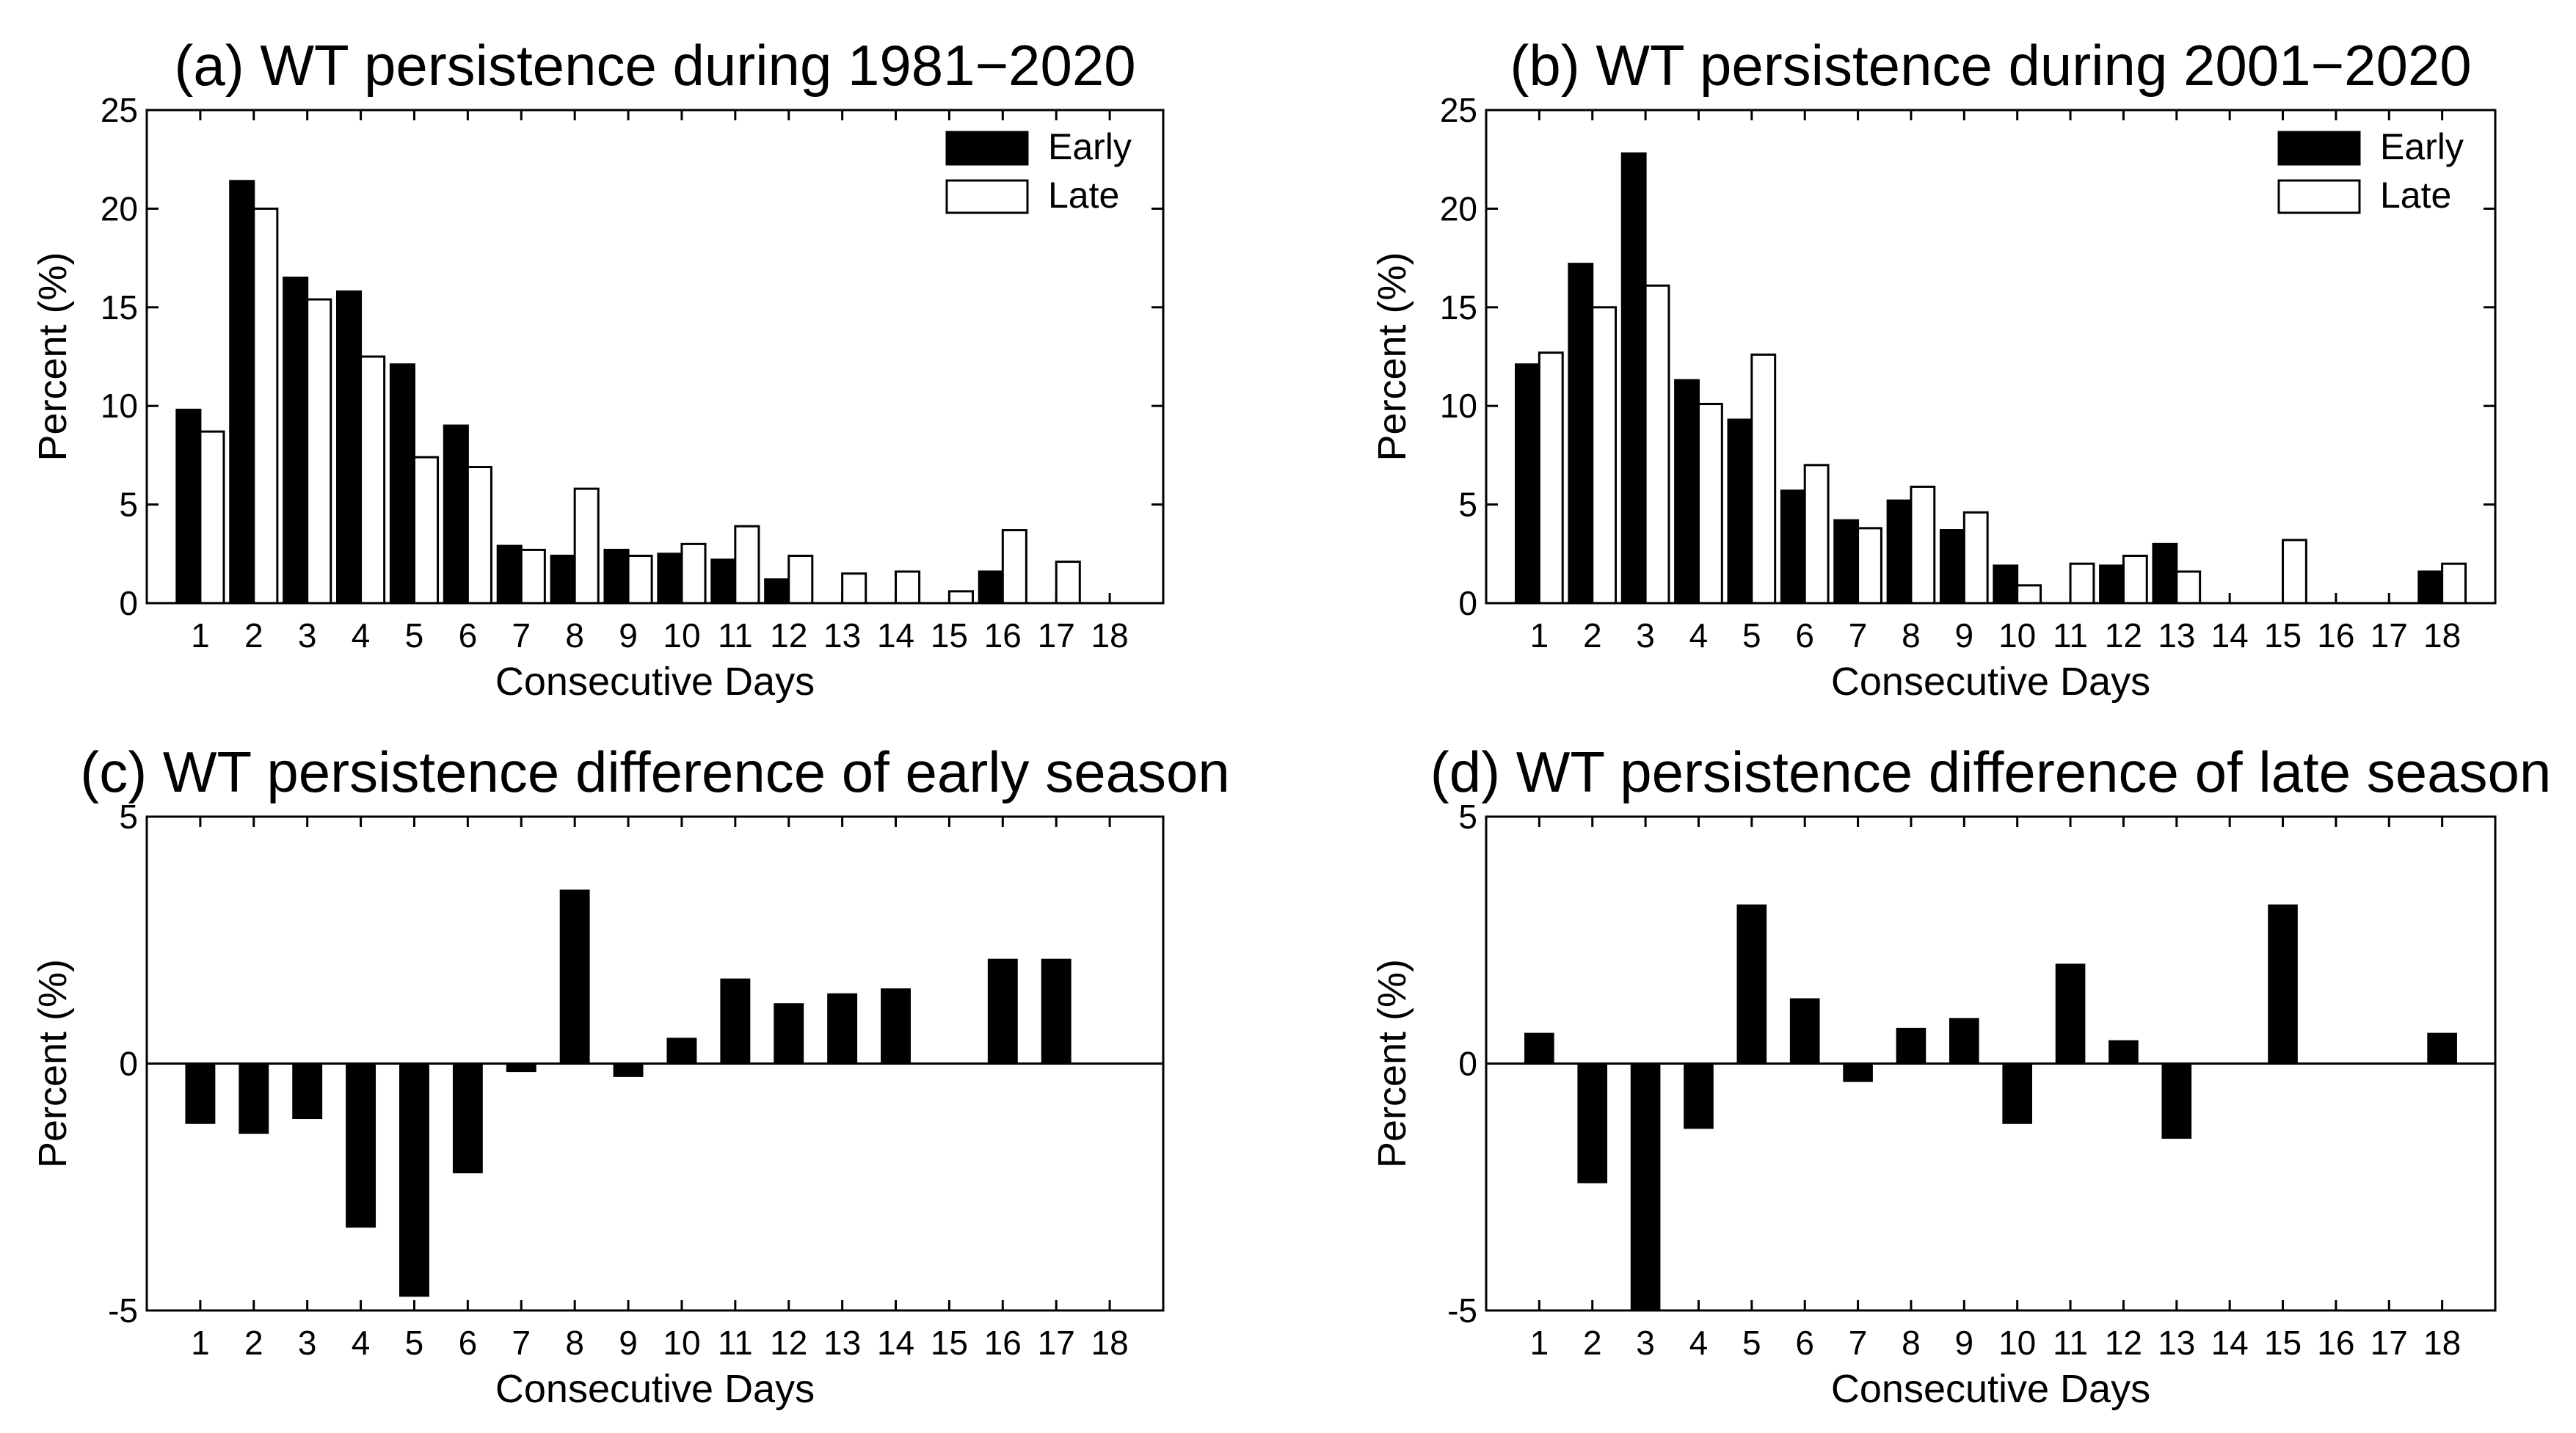 The image size is (2576, 1433). Describe the element at coordinates (1990, 65) in the screenshot. I see `chart-title: (b) WT persistence during 2001−2020` at that location.